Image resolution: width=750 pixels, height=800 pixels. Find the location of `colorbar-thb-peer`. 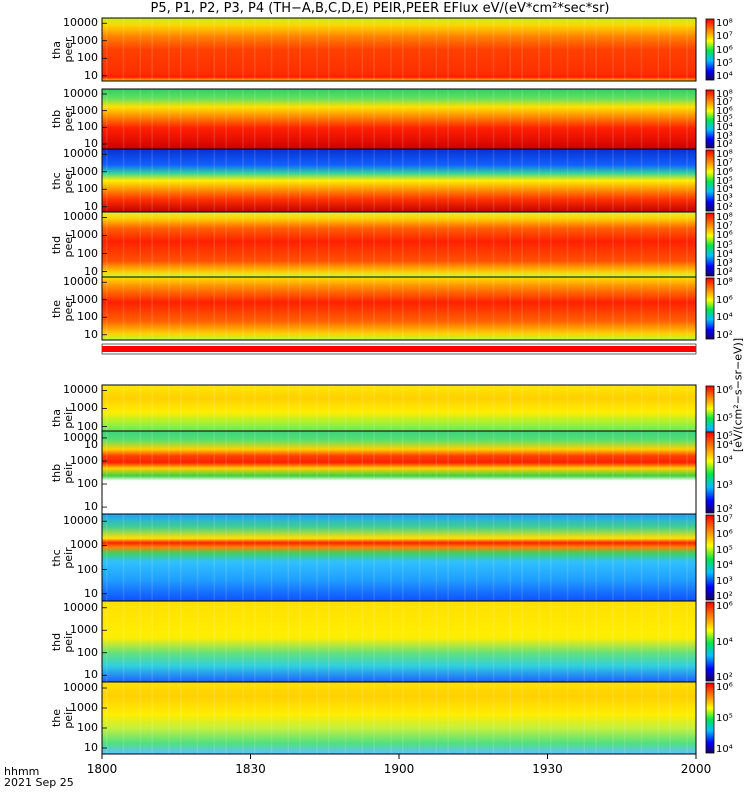

colorbar-thb-peer is located at coordinates (710, 119).